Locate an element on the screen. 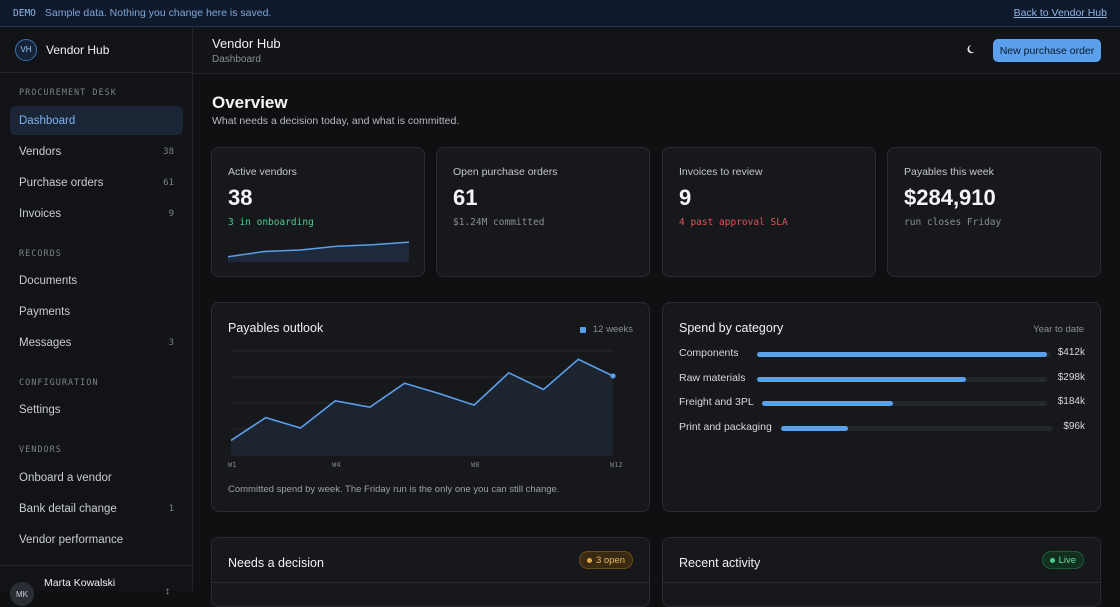 This screenshot has height=607, width=1120. stat-label: Open purchase orders is located at coordinates (505, 172).